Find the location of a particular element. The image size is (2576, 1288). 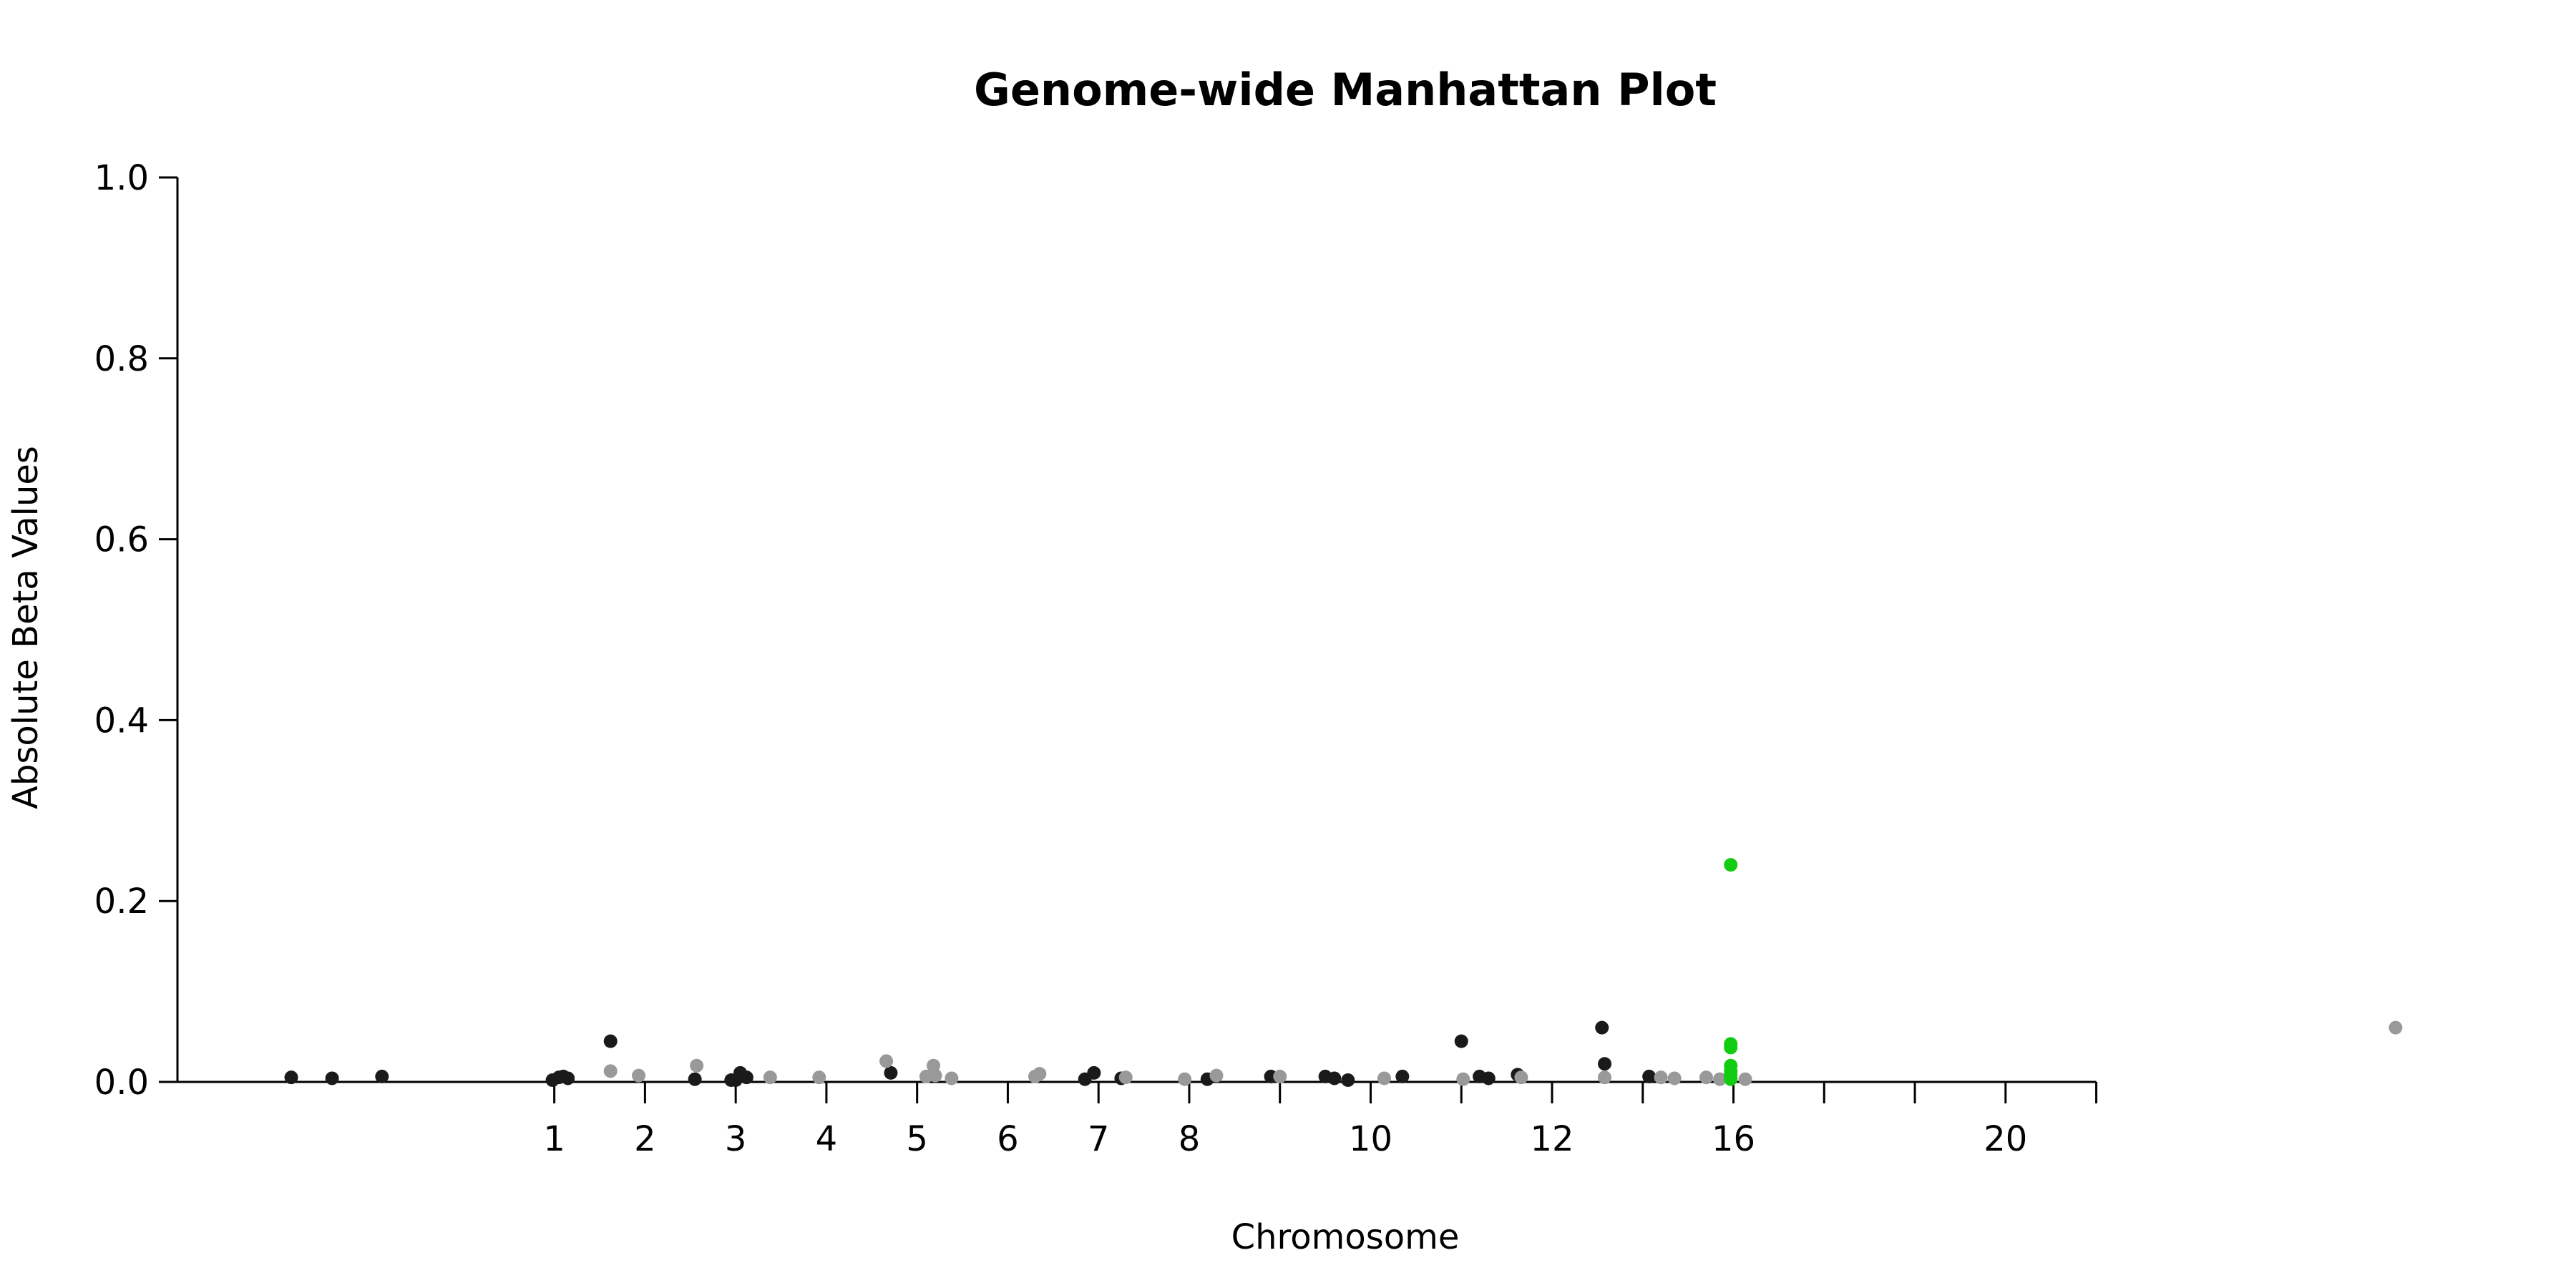

y-tick-label: 0.6 is located at coordinates (122, 540).